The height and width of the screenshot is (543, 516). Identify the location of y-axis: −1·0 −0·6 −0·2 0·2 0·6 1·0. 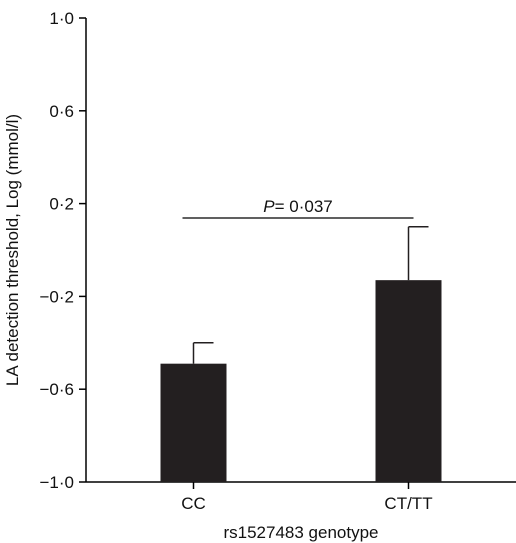
(63, 250).